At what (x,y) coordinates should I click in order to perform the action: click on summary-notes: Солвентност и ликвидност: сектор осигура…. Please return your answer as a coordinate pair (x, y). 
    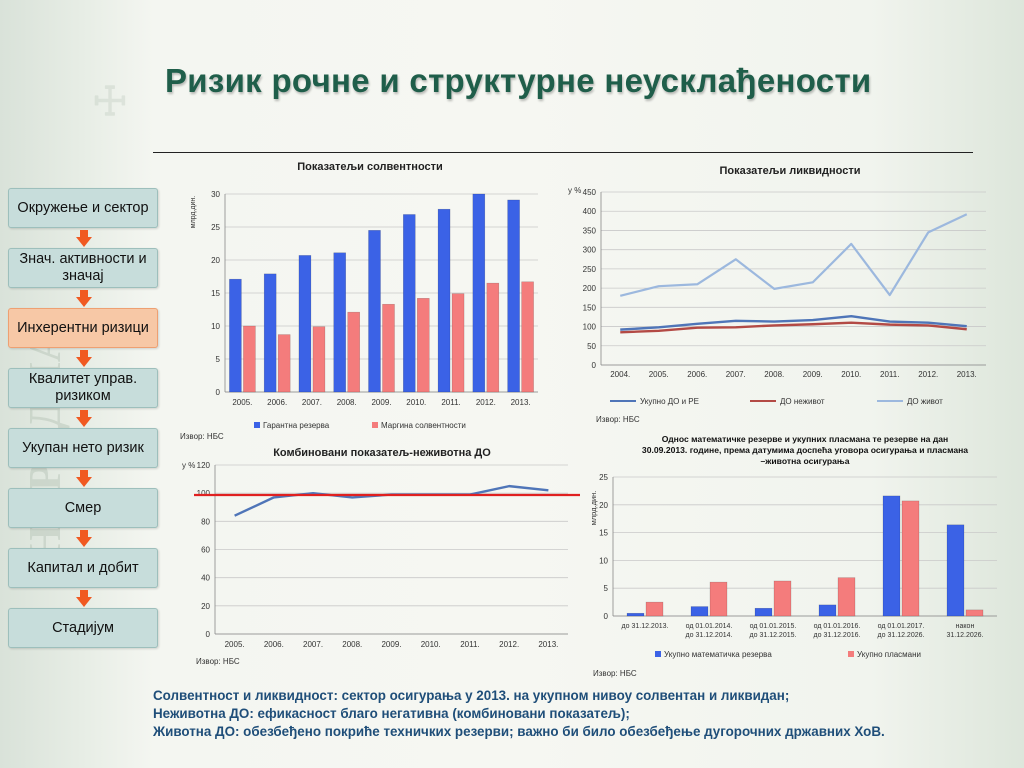
    Looking at the image, I should click on (585, 714).